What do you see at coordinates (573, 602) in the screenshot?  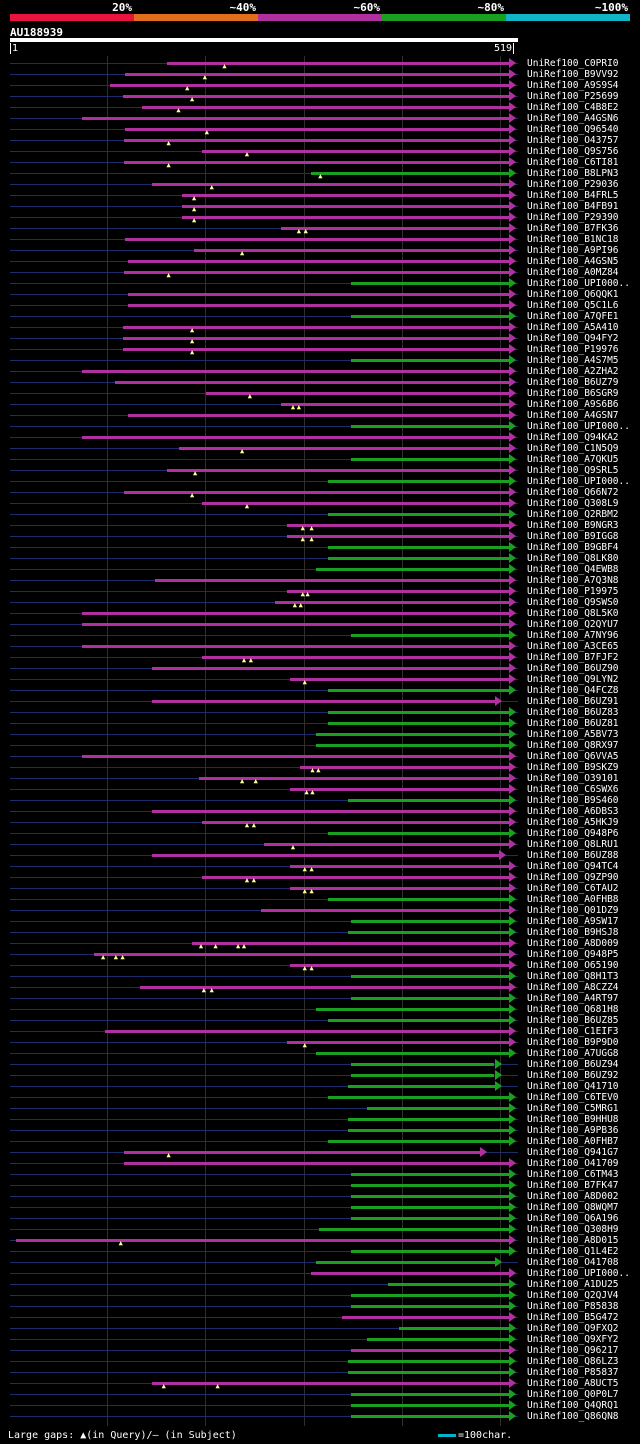 I see `hit-label: UniRef100_Q9SWS0` at bounding box center [573, 602].